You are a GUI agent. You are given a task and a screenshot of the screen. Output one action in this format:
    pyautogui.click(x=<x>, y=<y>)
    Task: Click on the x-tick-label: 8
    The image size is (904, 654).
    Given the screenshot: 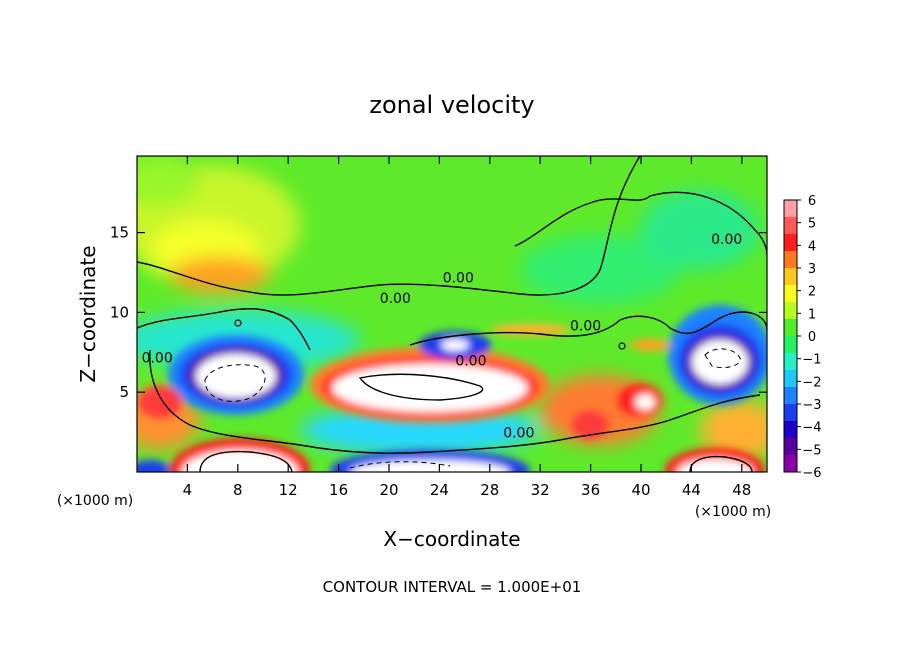 What is the action you would take?
    pyautogui.click(x=238, y=490)
    